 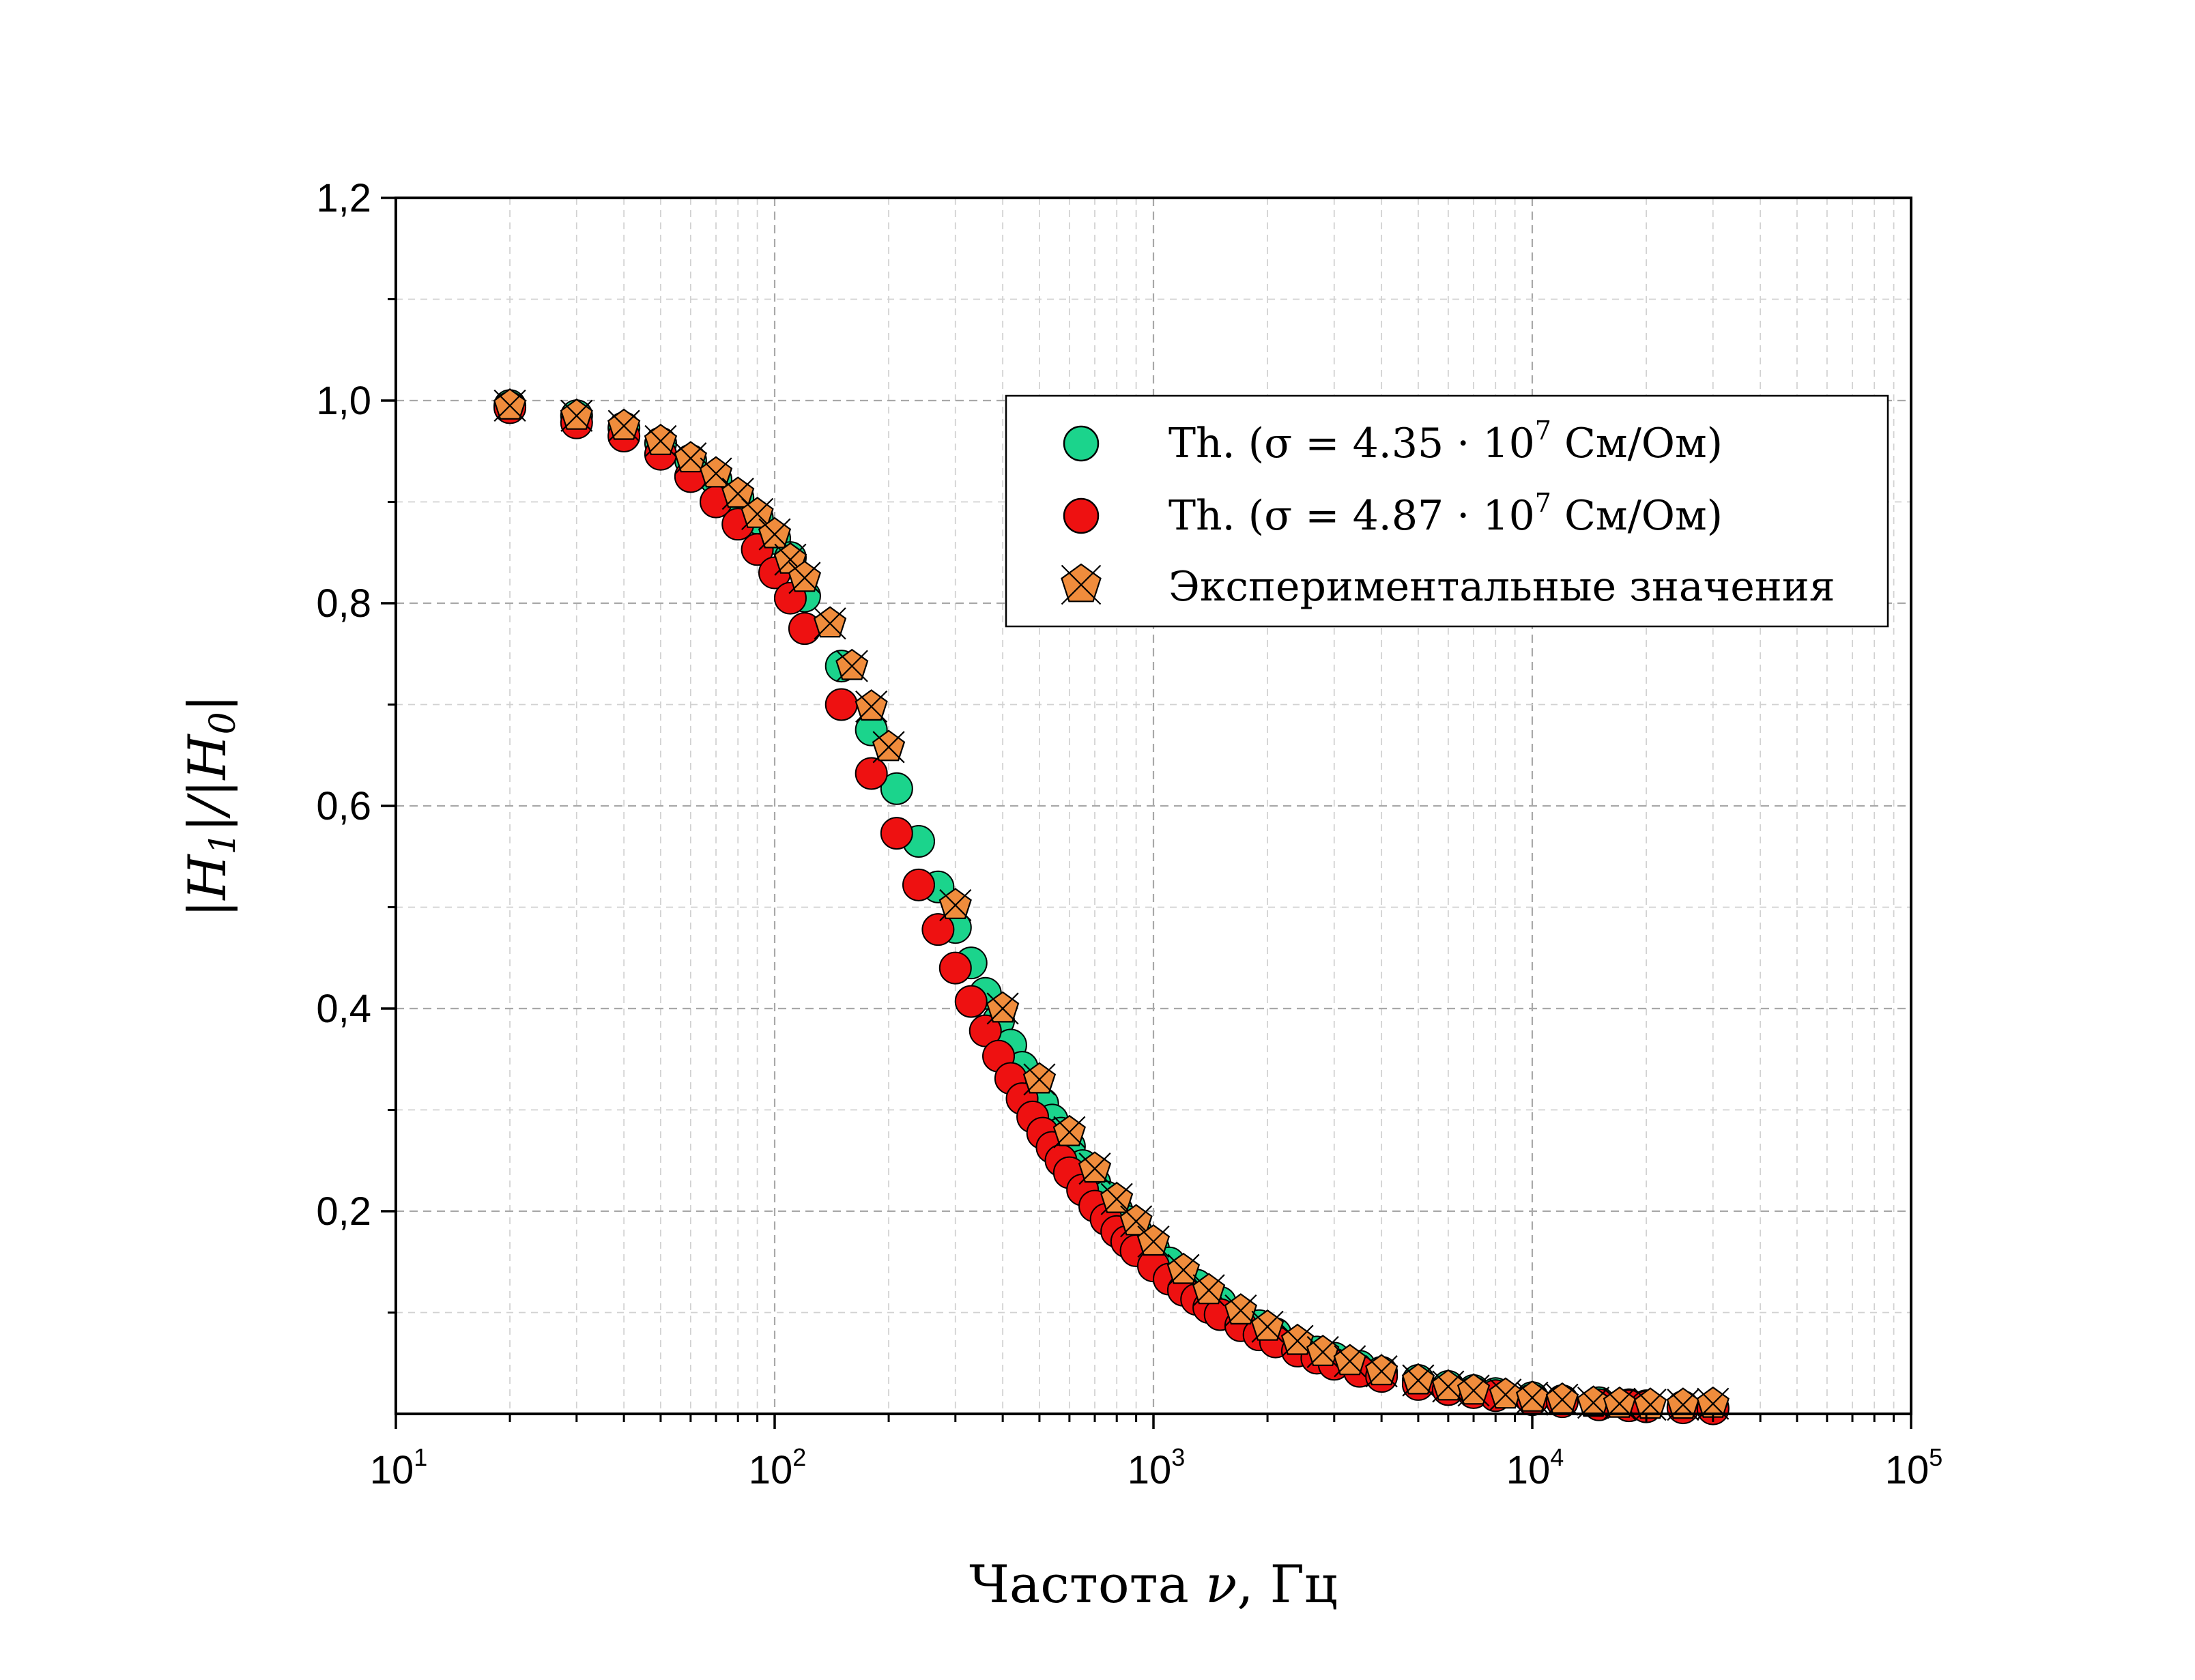 What do you see at coordinates (343, 806) in the screenshot?
I see `y-tick-label: 0,6` at bounding box center [343, 806].